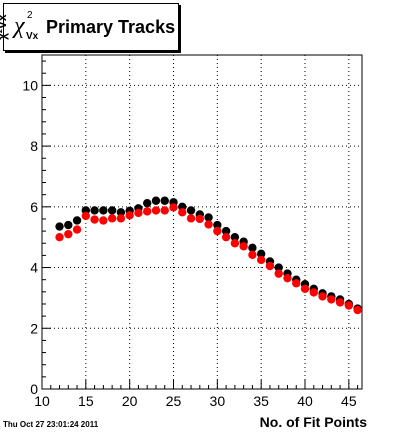 The image size is (400, 433). Describe the element at coordinates (130, 401) in the screenshot. I see `x-tick-label: 20` at that location.